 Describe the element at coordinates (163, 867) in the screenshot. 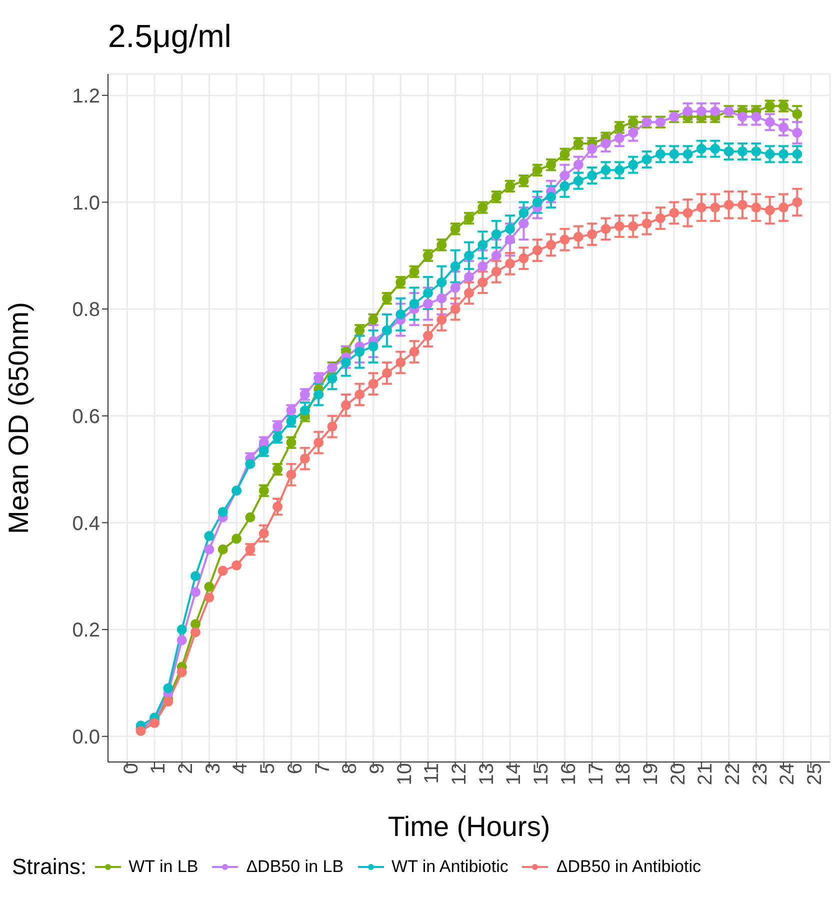

I see `legend-label: WT in LB` at that location.